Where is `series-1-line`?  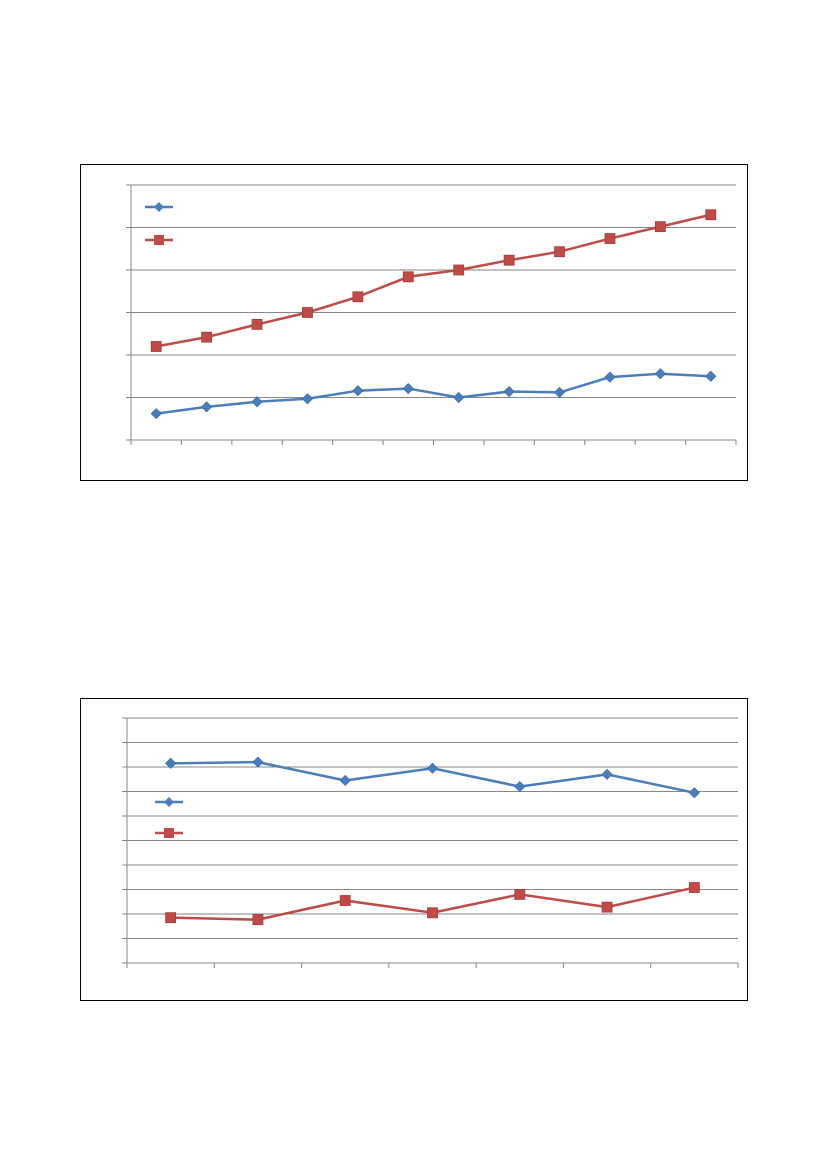
series-1-line is located at coordinates (433, 393).